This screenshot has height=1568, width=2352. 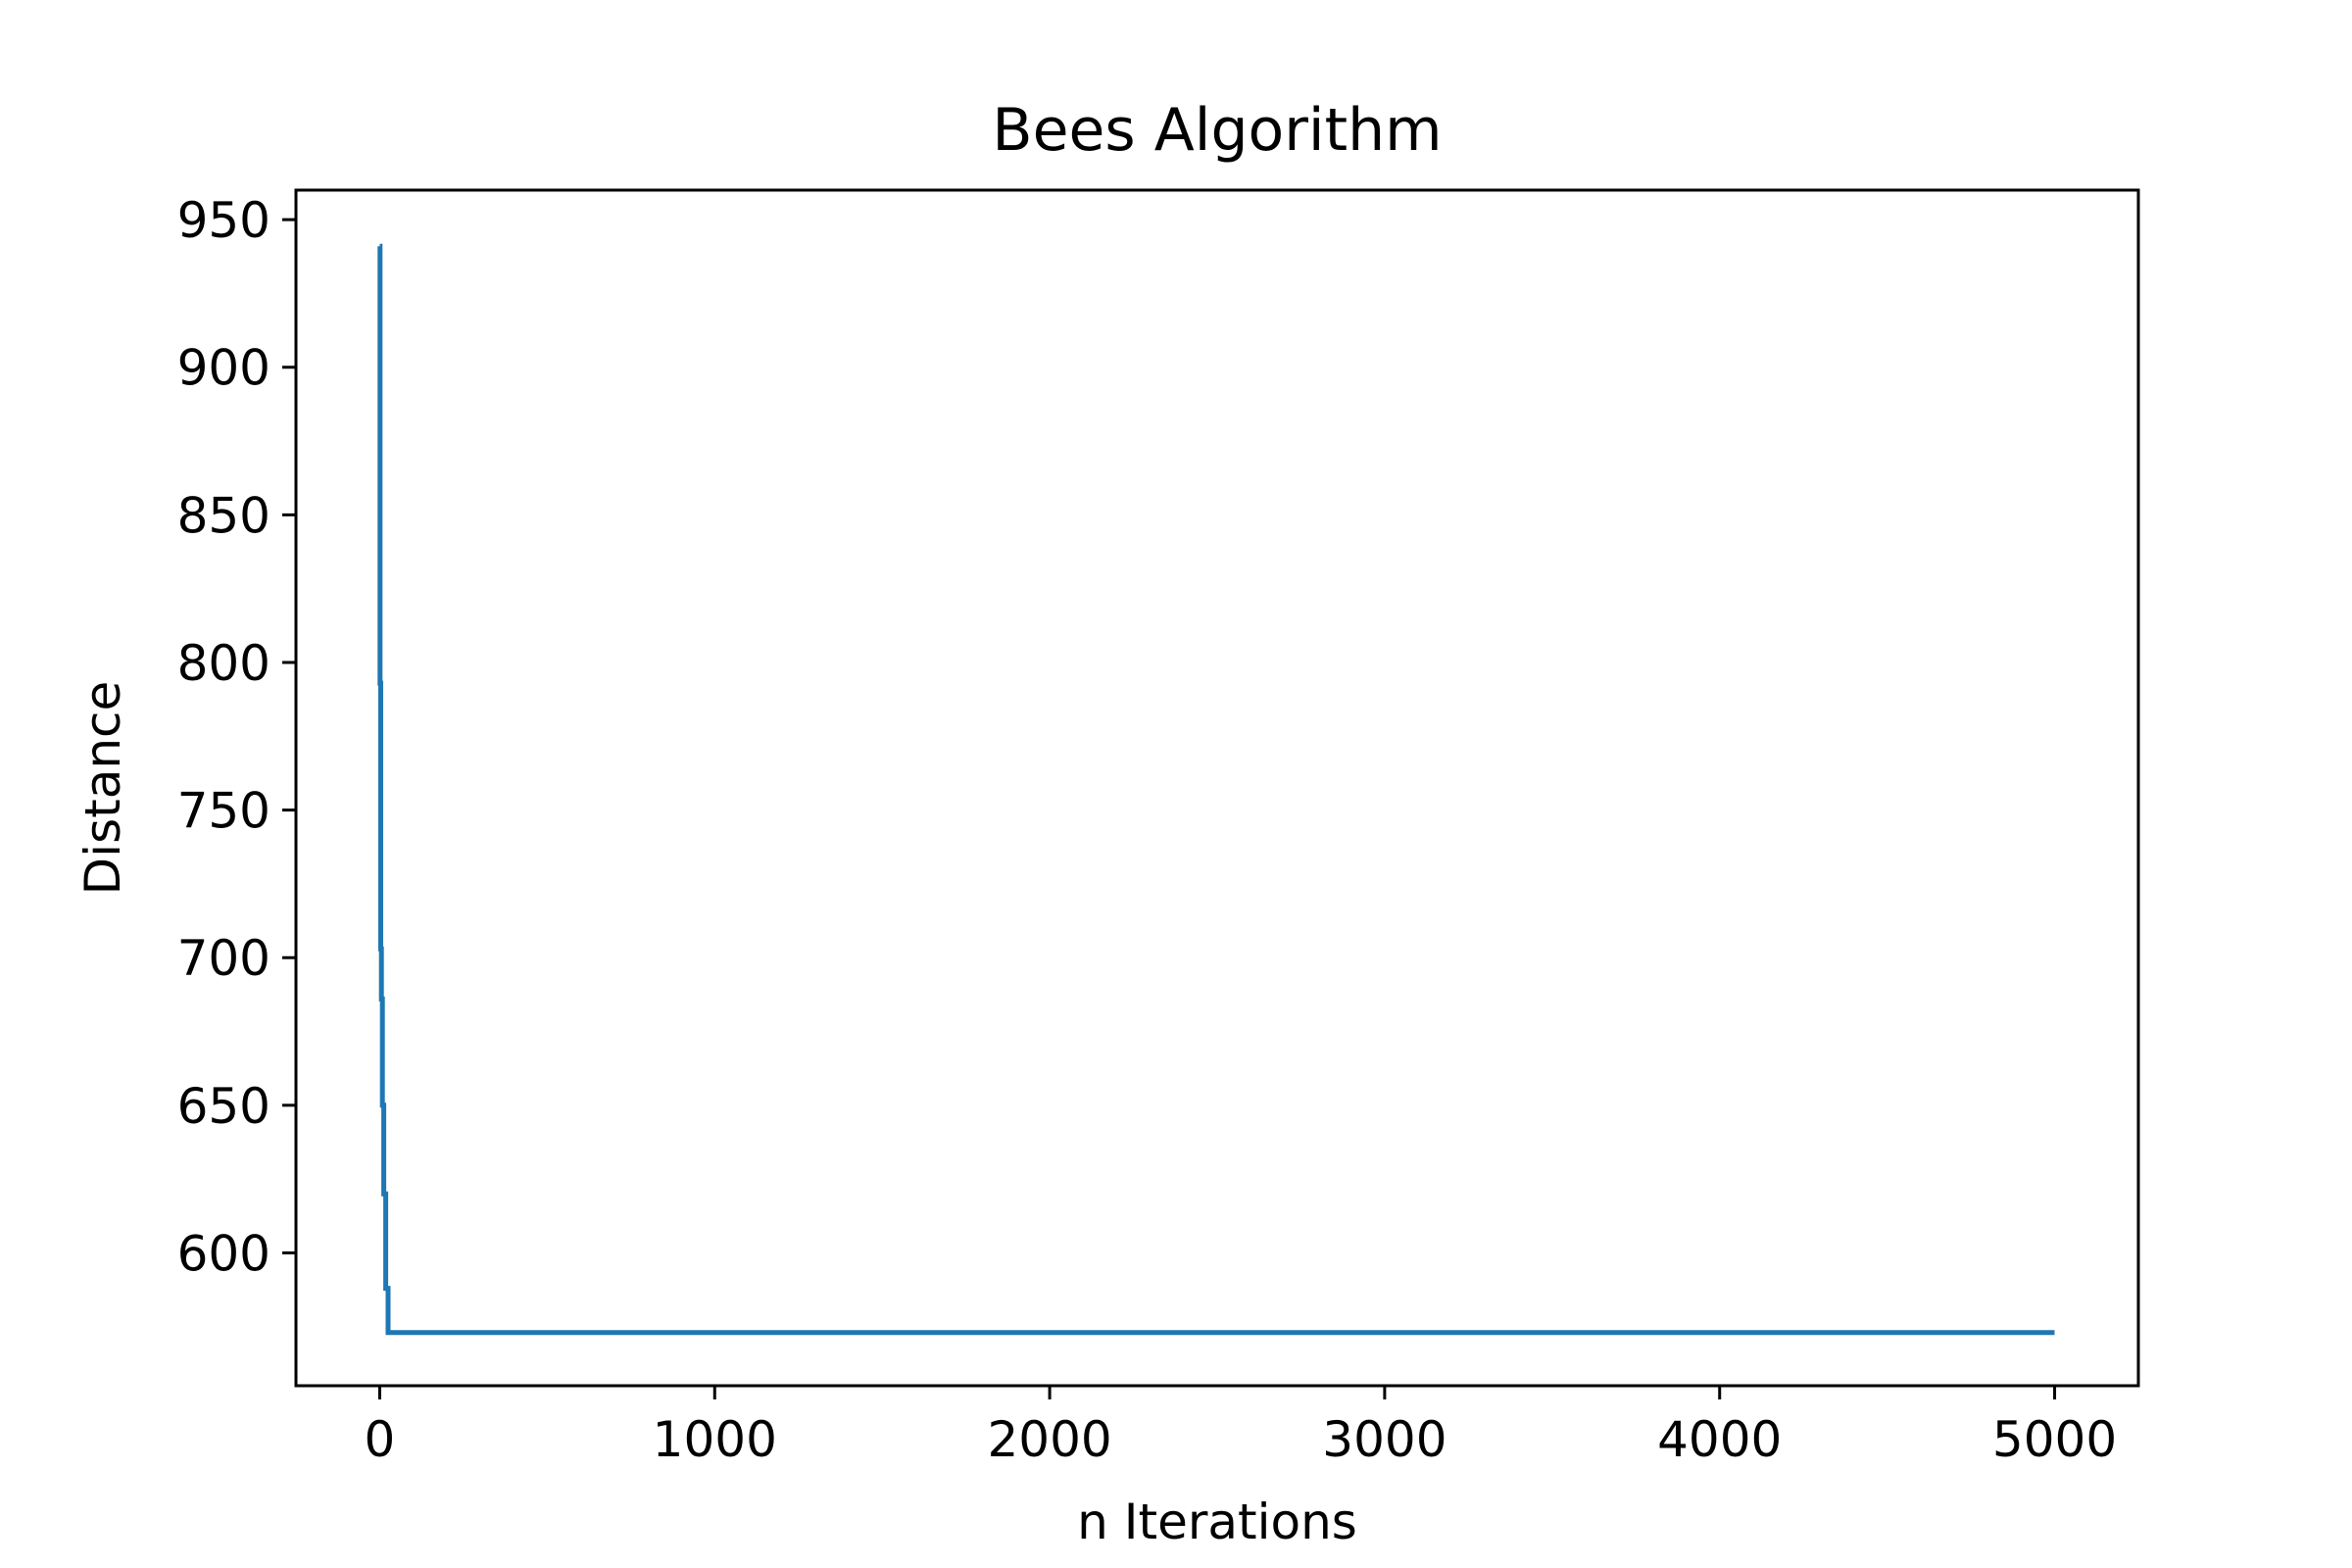 What do you see at coordinates (223, 220) in the screenshot?
I see `y-tick-label: 950` at bounding box center [223, 220].